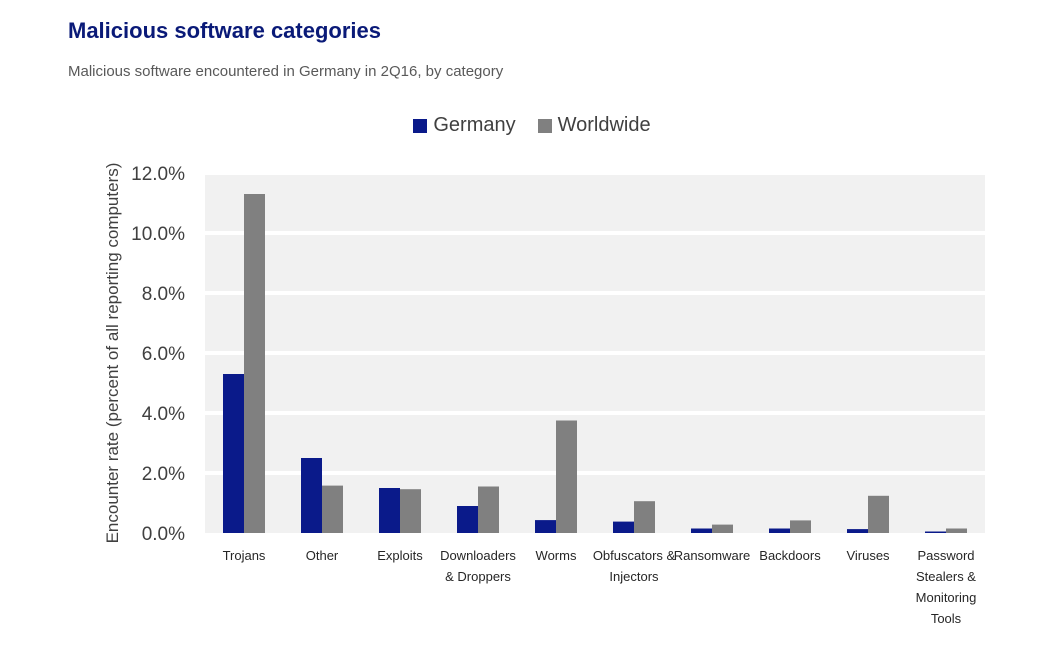  What do you see at coordinates (532, 125) in the screenshot?
I see `chart-legend: Germany Worldwide` at bounding box center [532, 125].